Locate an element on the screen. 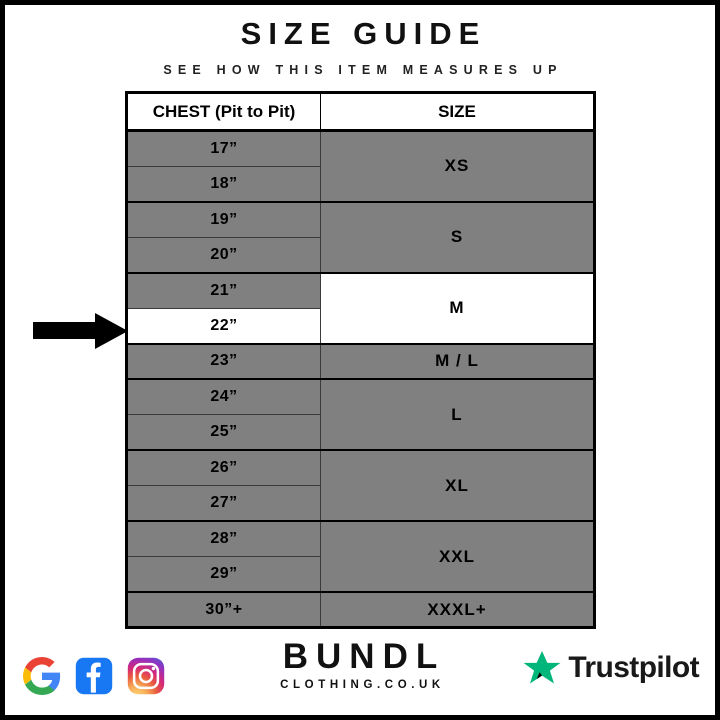 The image size is (720, 720). cell-size: XXL is located at coordinates (457, 556).